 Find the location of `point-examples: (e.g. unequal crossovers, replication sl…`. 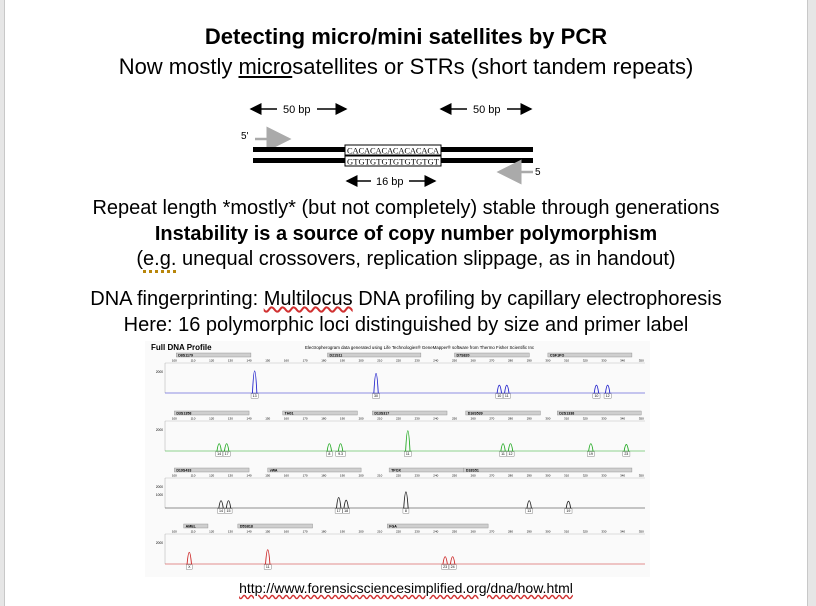

point-examples: (e.g. unequal crossovers, replication sl… is located at coordinates (406, 260).